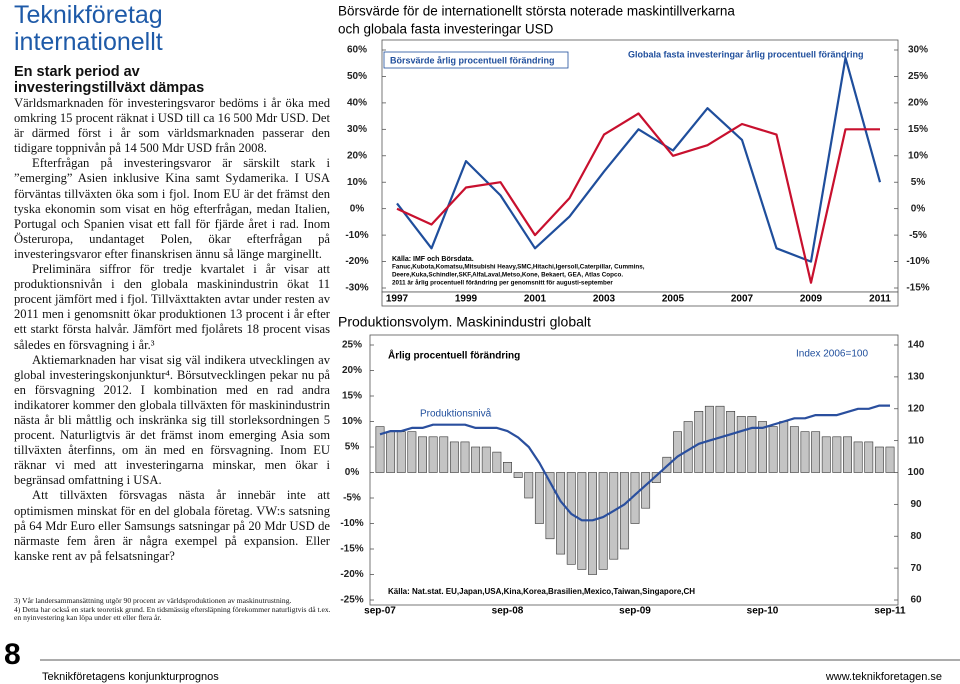 The width and height of the screenshot is (960, 684). What do you see at coordinates (604, 299) in the screenshot?
I see `x-tick-label: 2003` at bounding box center [604, 299].